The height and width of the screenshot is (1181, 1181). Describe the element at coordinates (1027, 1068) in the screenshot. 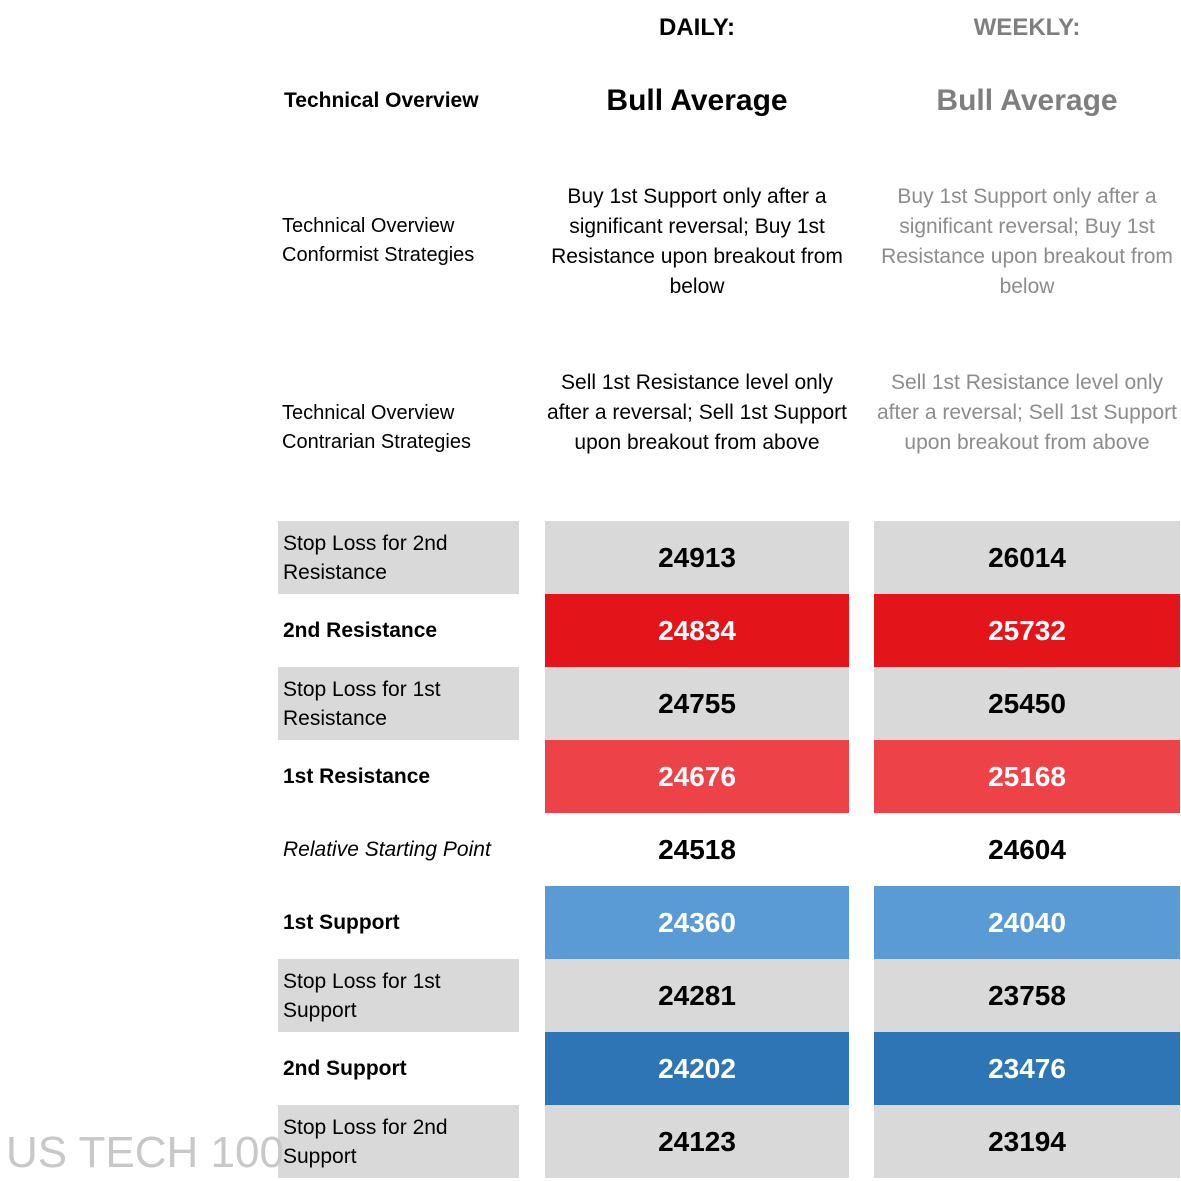

I see `weekly-level-value: 23476` at that location.